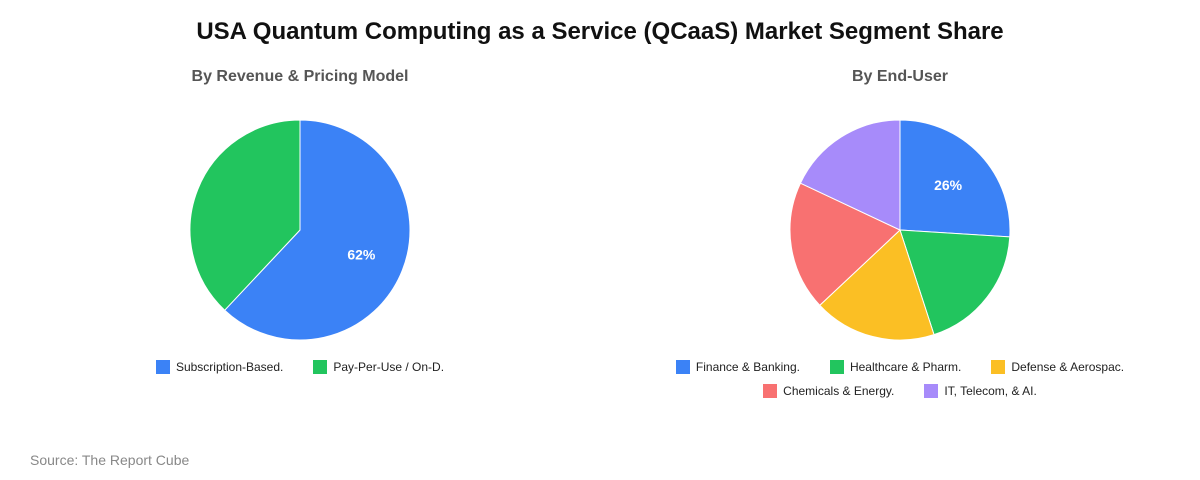 The image size is (1200, 480). I want to click on chart-subtitle: By End-User, so click(900, 76).